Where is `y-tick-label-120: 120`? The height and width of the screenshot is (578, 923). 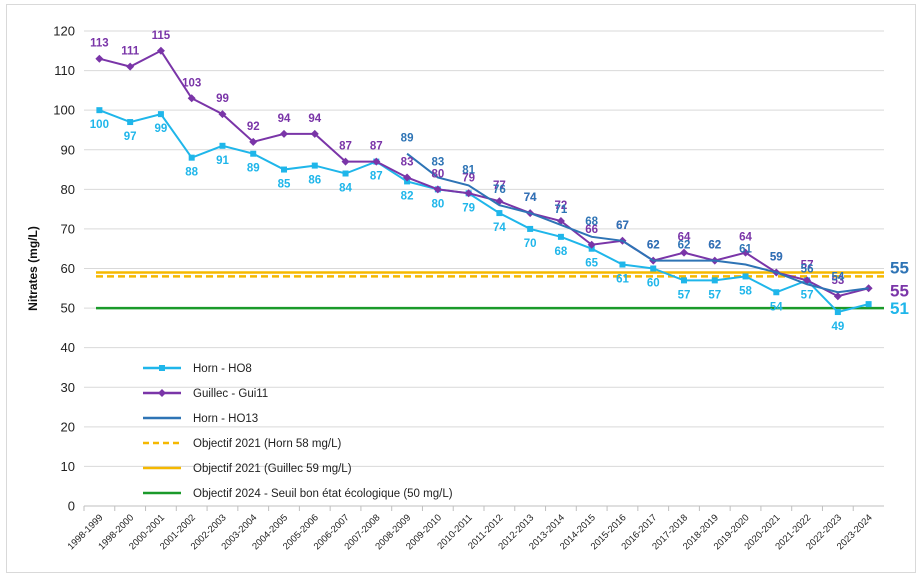
y-tick-label-120: 120 is located at coordinates (64, 31).